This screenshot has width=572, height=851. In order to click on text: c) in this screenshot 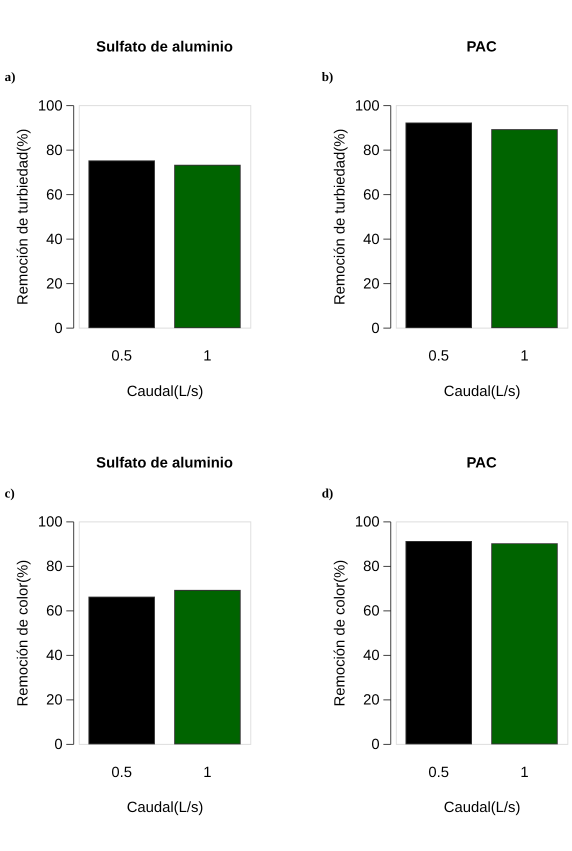, I will do `click(9, 492)`.